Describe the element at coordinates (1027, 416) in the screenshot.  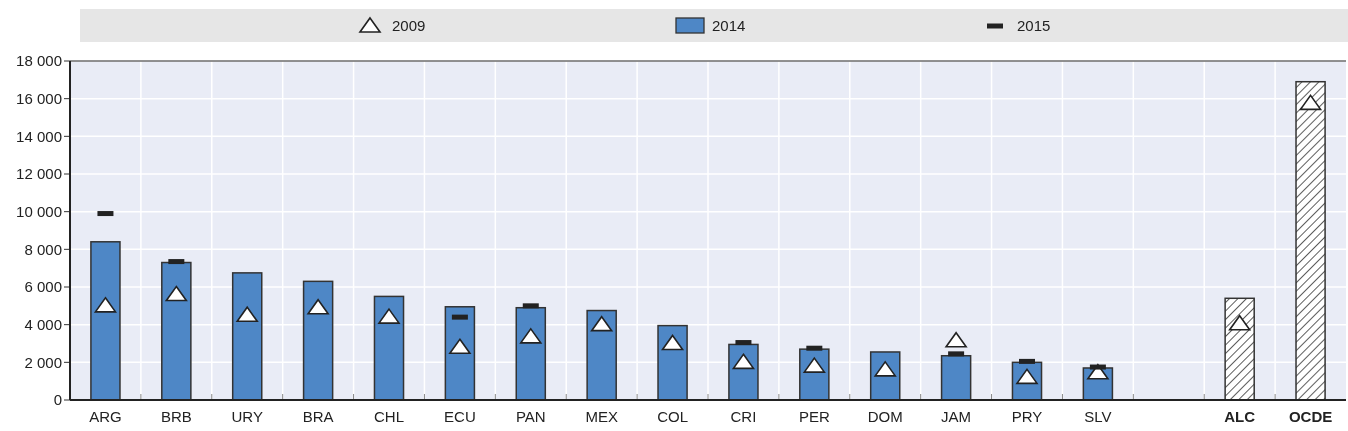
I see `x-tick-label: PRY` at that location.